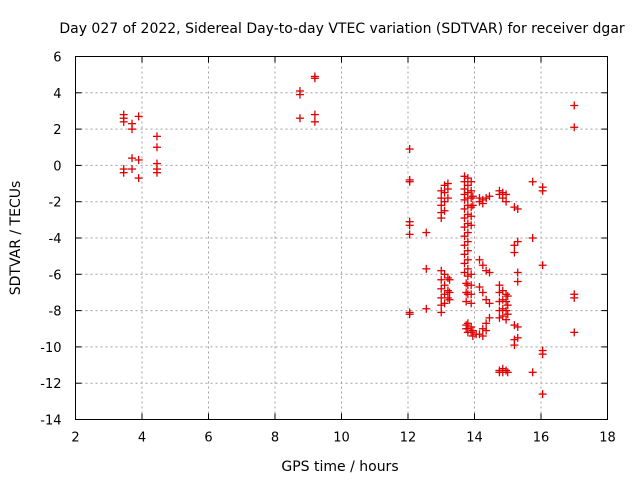  Describe the element at coordinates (541, 438) in the screenshot. I see `x-tick-label: 16` at that location.